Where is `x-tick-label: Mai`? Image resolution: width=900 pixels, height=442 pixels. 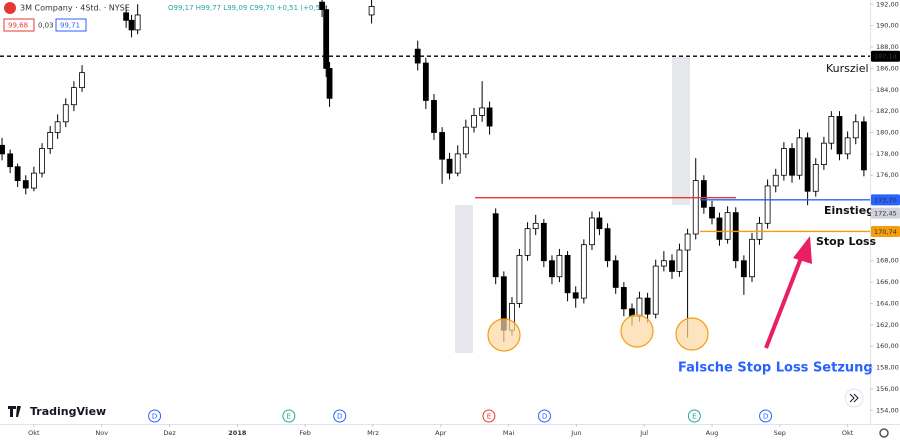 x-tick-label: Mai is located at coordinates (509, 433).